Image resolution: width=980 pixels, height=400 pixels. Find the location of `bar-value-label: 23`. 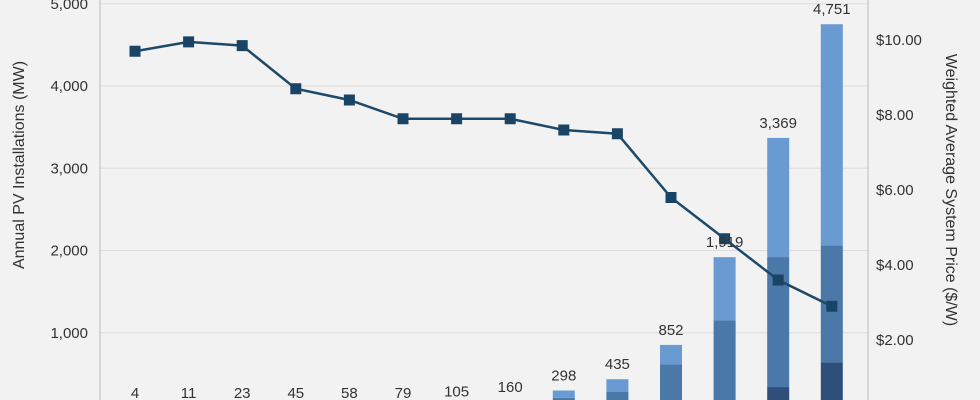

bar-value-label: 23 is located at coordinates (242, 392).